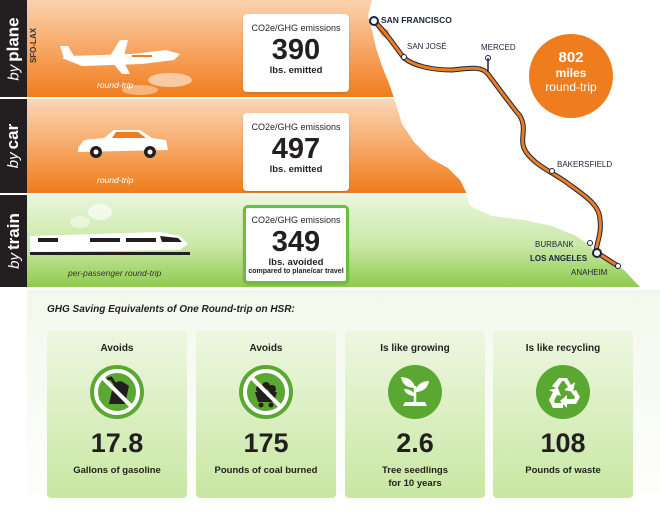 The height and width of the screenshot is (526, 660). Describe the element at coordinates (416, 20) in the screenshot. I see `city-san-francisco: SAN FRANCISCO` at that location.